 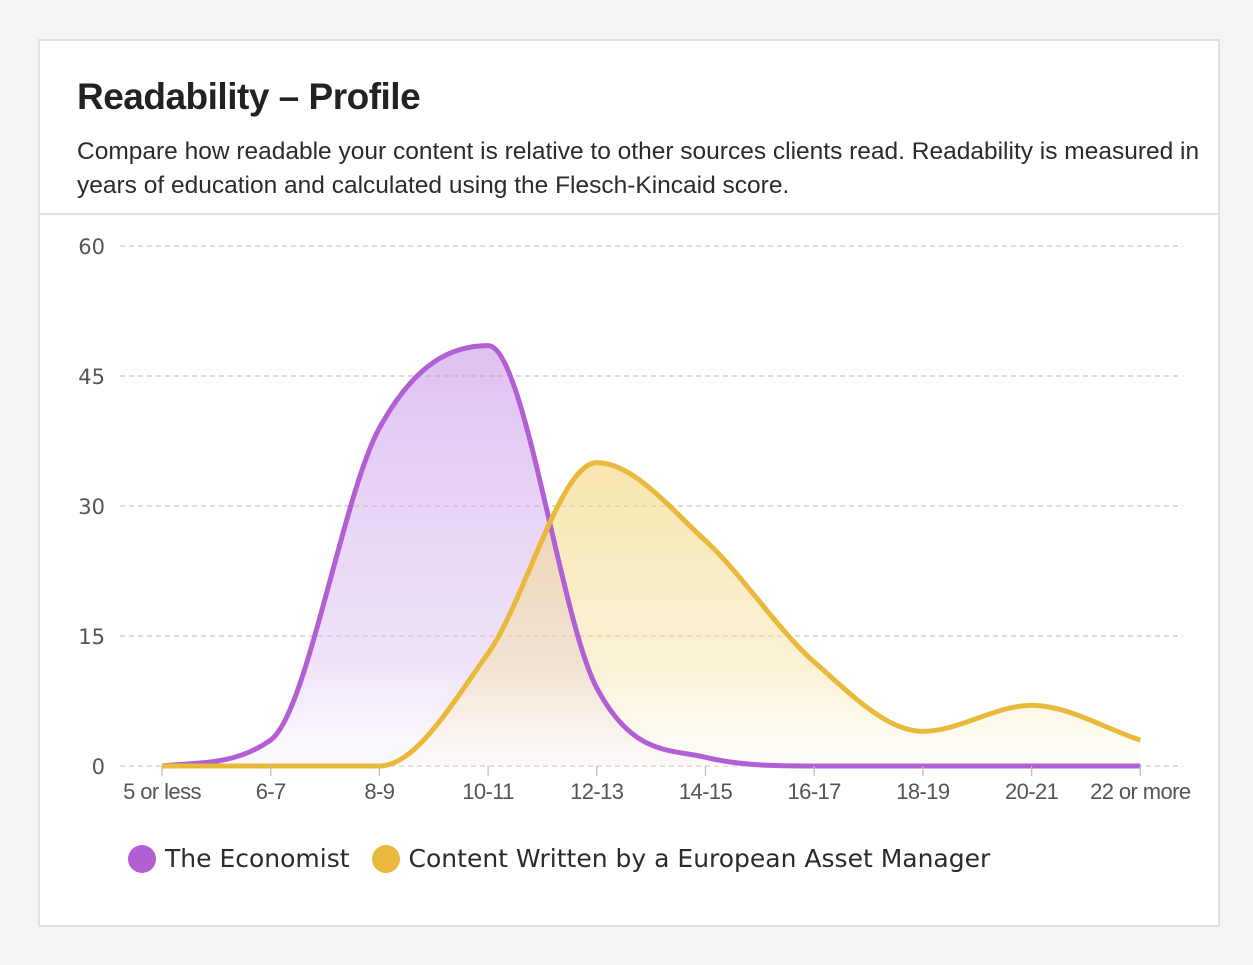 I want to click on x-tick-label: 6-7, so click(x=271, y=791).